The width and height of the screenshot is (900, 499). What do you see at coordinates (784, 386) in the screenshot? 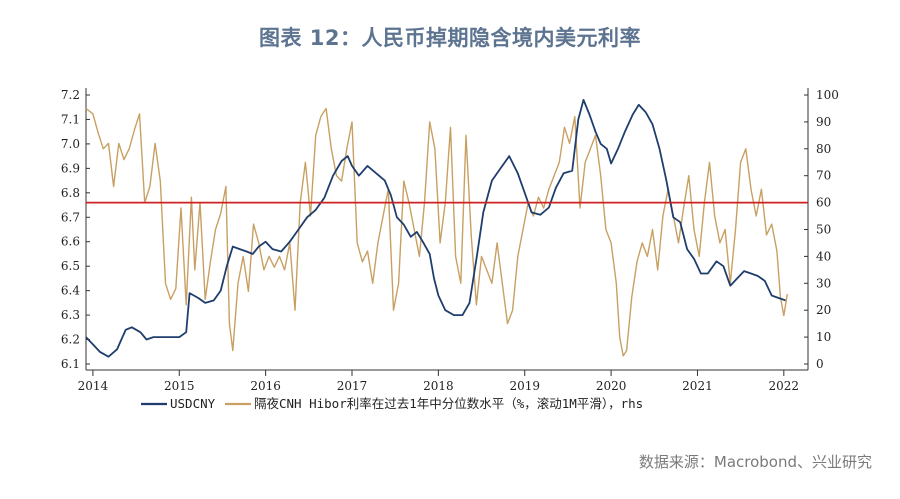
I see `x-tick-label: 2022` at bounding box center [784, 386].